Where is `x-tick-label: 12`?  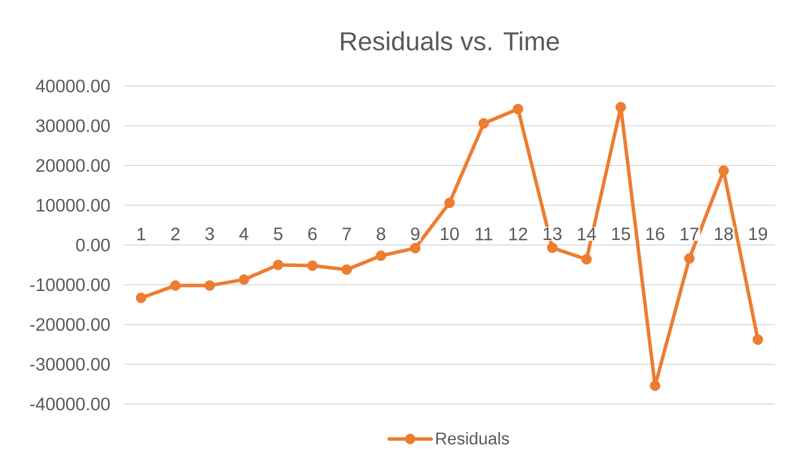 x-tick-label: 12 is located at coordinates (518, 234).